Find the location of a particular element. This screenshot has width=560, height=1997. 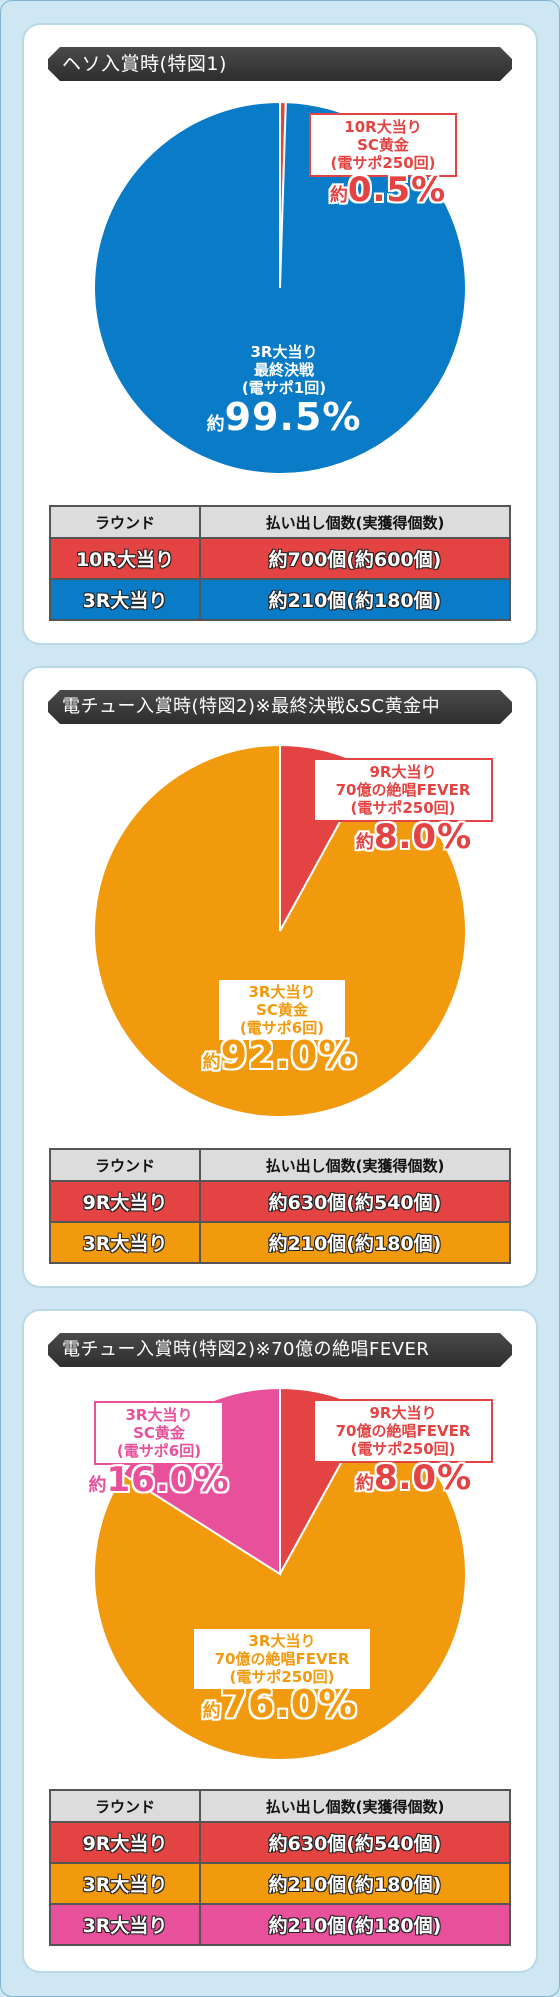

slice-percent: 約16.0% is located at coordinates (159, 1480).